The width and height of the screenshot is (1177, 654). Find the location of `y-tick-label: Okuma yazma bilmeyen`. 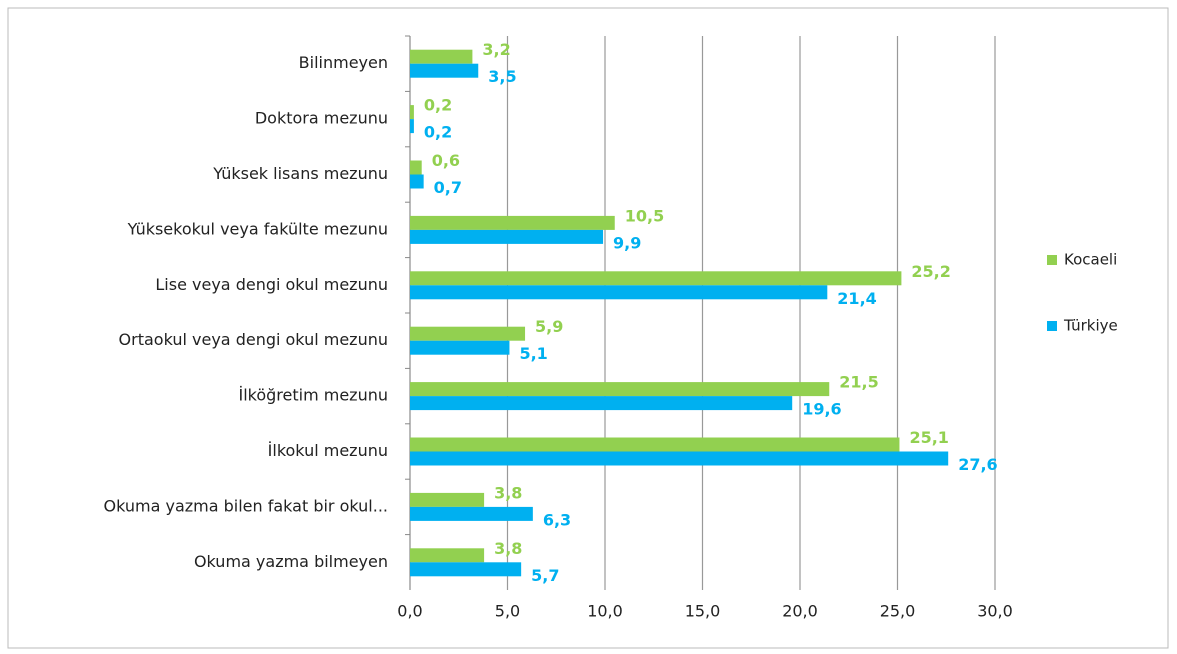

y-tick-label: Okuma yazma bilmeyen is located at coordinates (291, 561).